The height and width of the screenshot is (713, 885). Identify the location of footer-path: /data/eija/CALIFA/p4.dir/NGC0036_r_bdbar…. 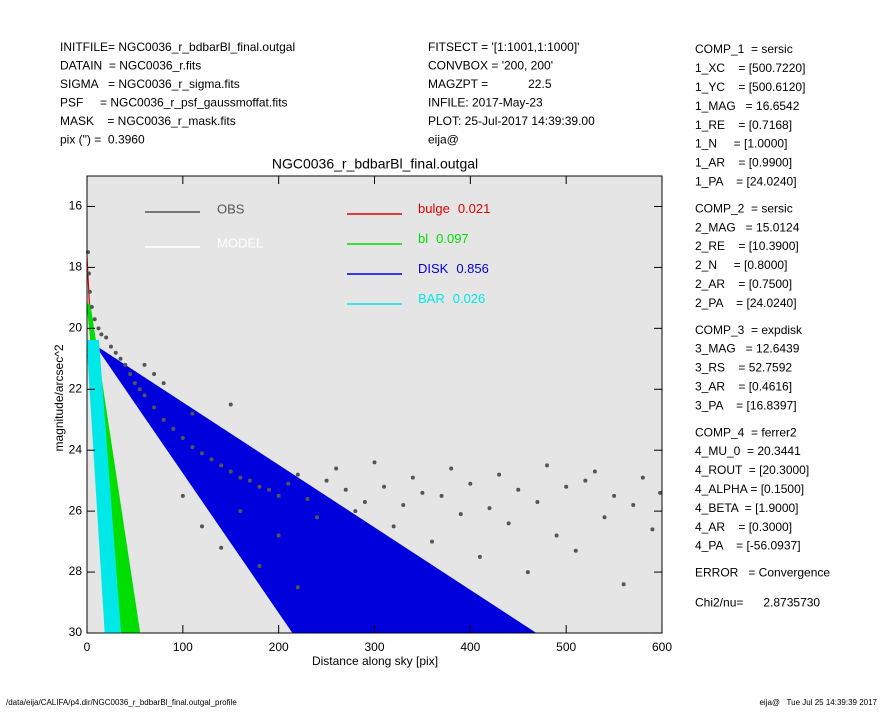
(121, 702).